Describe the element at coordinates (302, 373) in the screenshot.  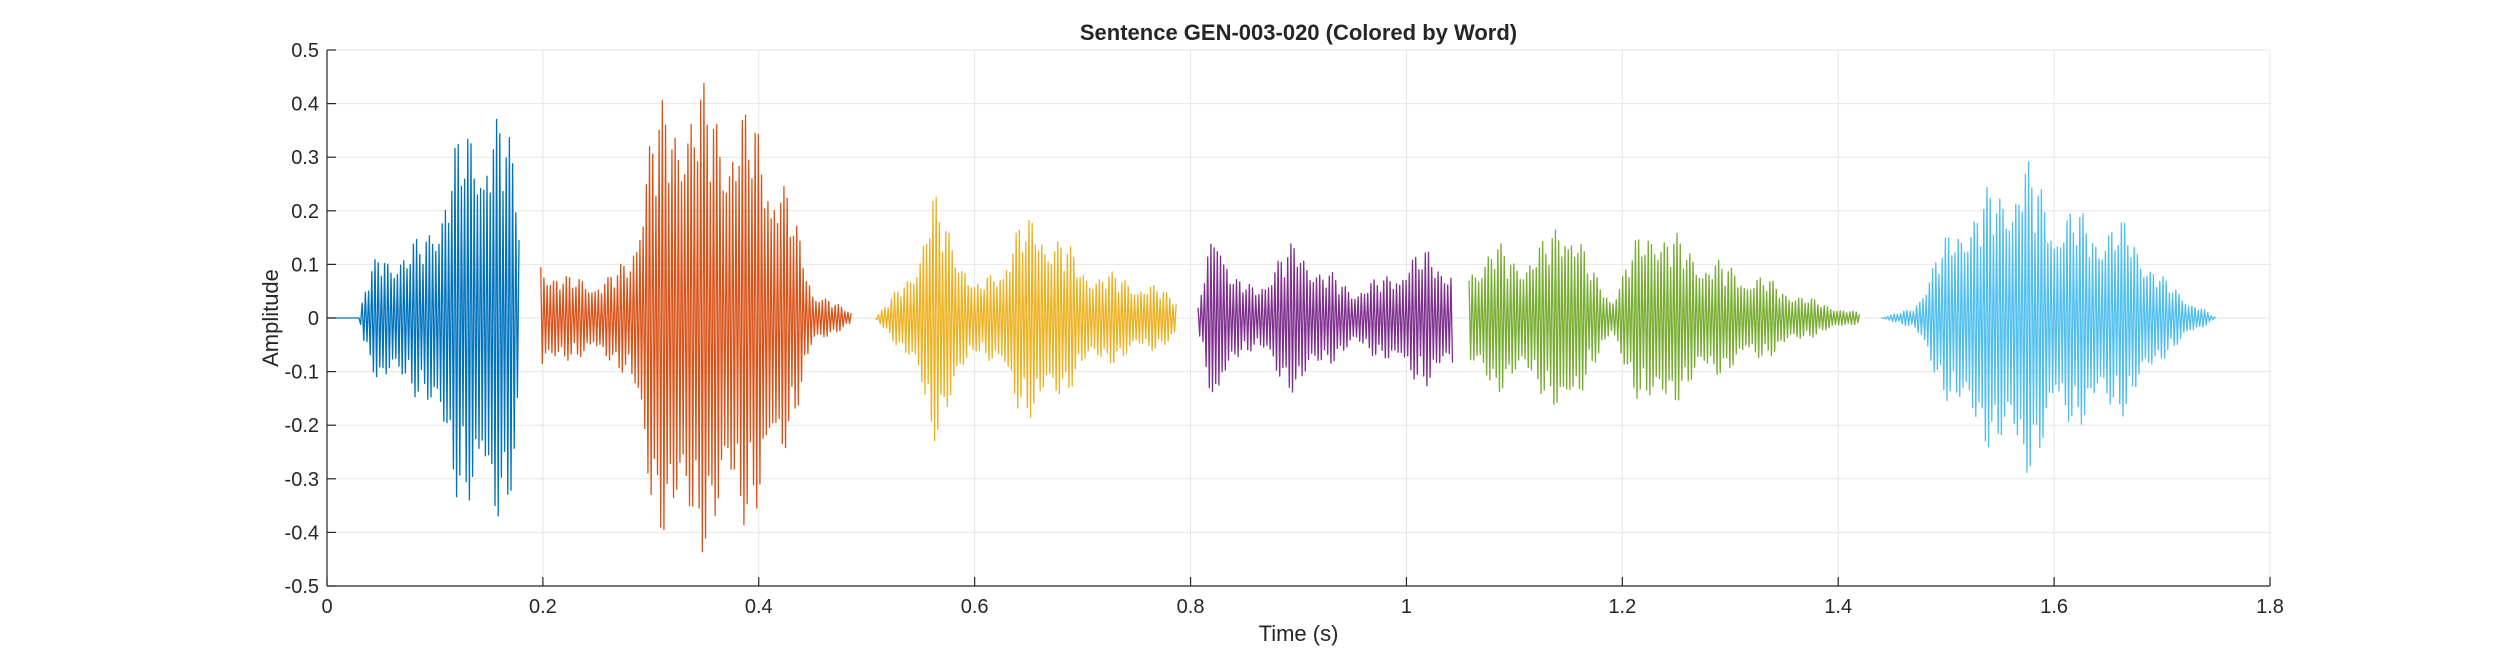
I see `y-tick-label: -0.1` at that location.